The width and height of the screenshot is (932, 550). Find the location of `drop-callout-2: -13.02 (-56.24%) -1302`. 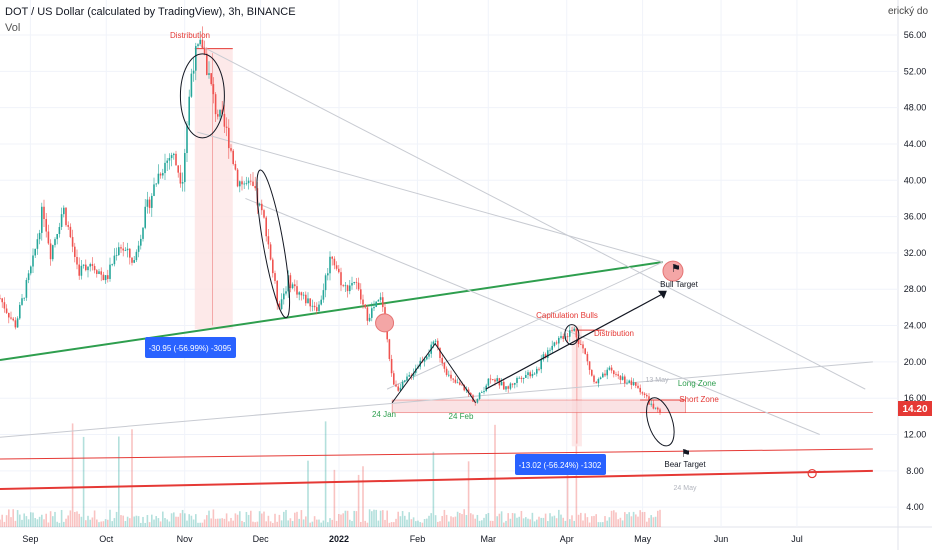

drop-callout-2: -13.02 (-56.24%) -1302 is located at coordinates (560, 464).